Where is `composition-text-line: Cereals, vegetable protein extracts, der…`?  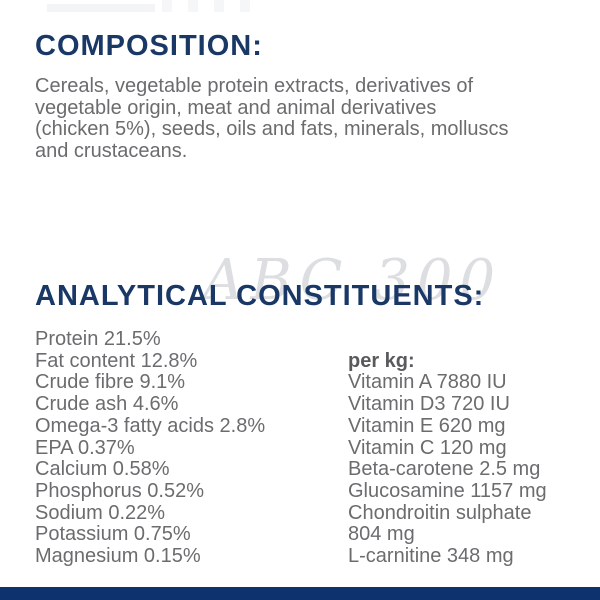 composition-text-line: Cereals, vegetable protein extracts, der… is located at coordinates (254, 86).